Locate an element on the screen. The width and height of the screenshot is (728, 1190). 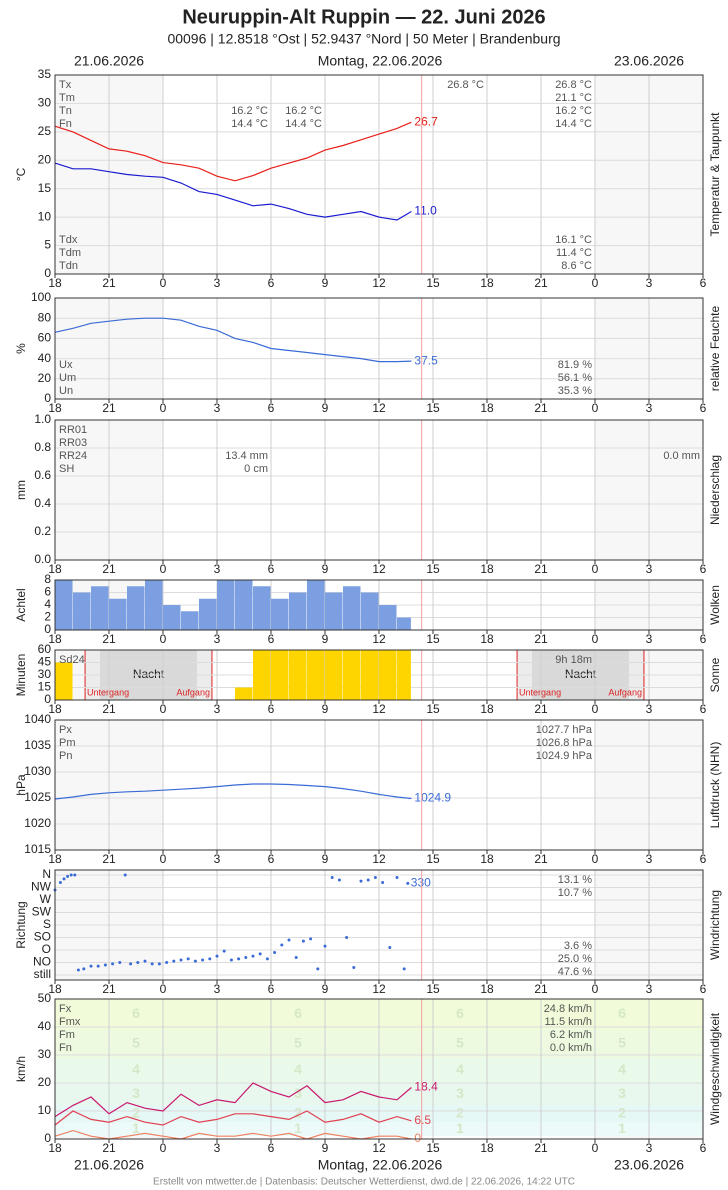
beaufort-label: 1 is located at coordinates (622, 1128).